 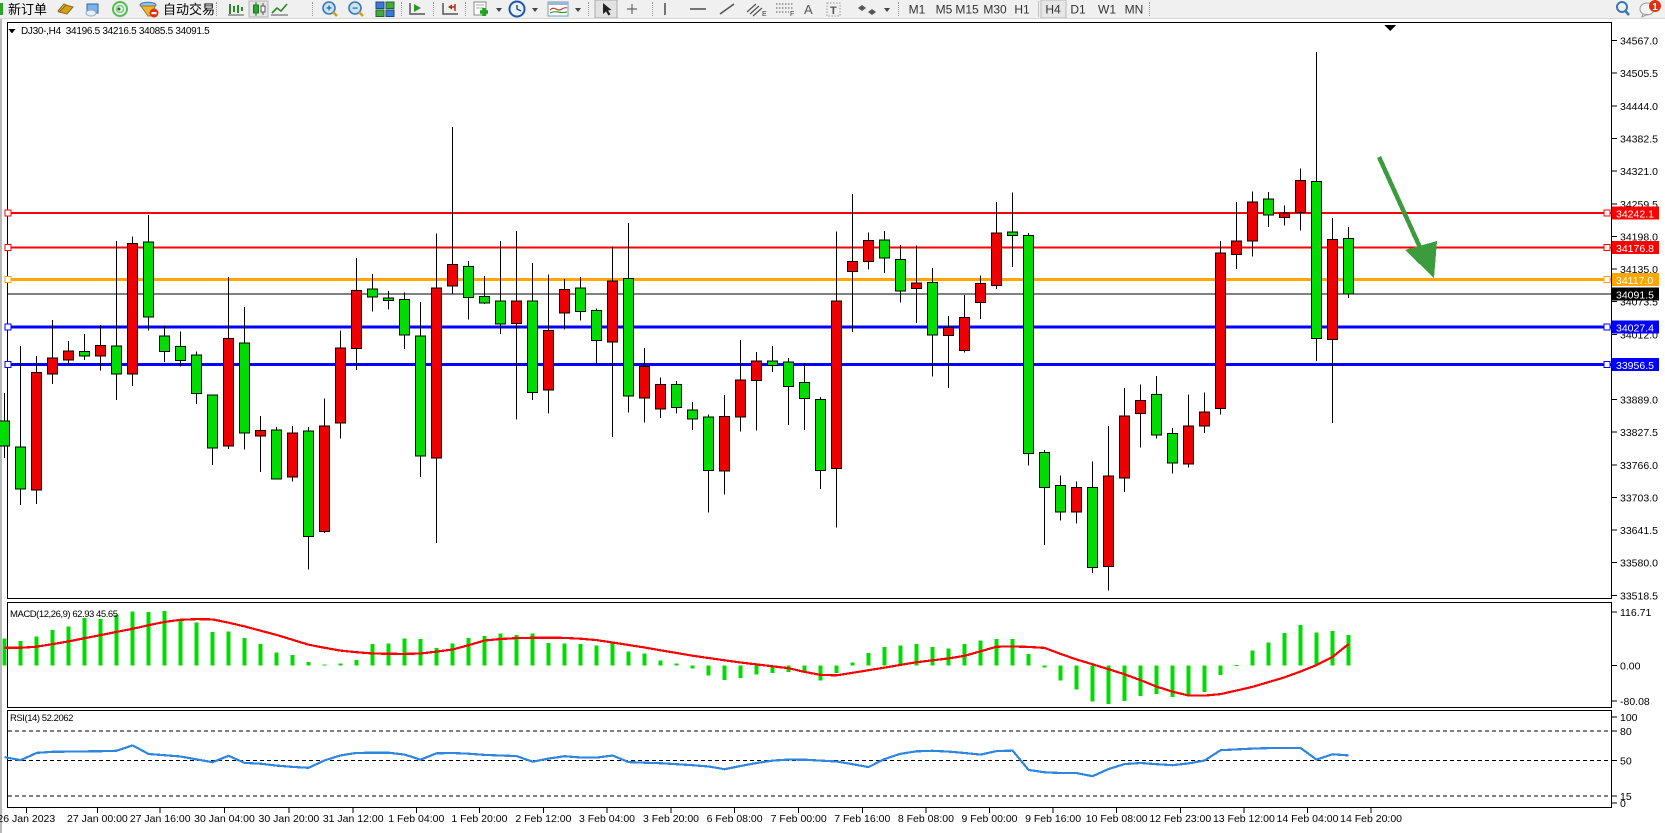 I want to click on svg-text: 33889.0, so click(x=1639, y=401).